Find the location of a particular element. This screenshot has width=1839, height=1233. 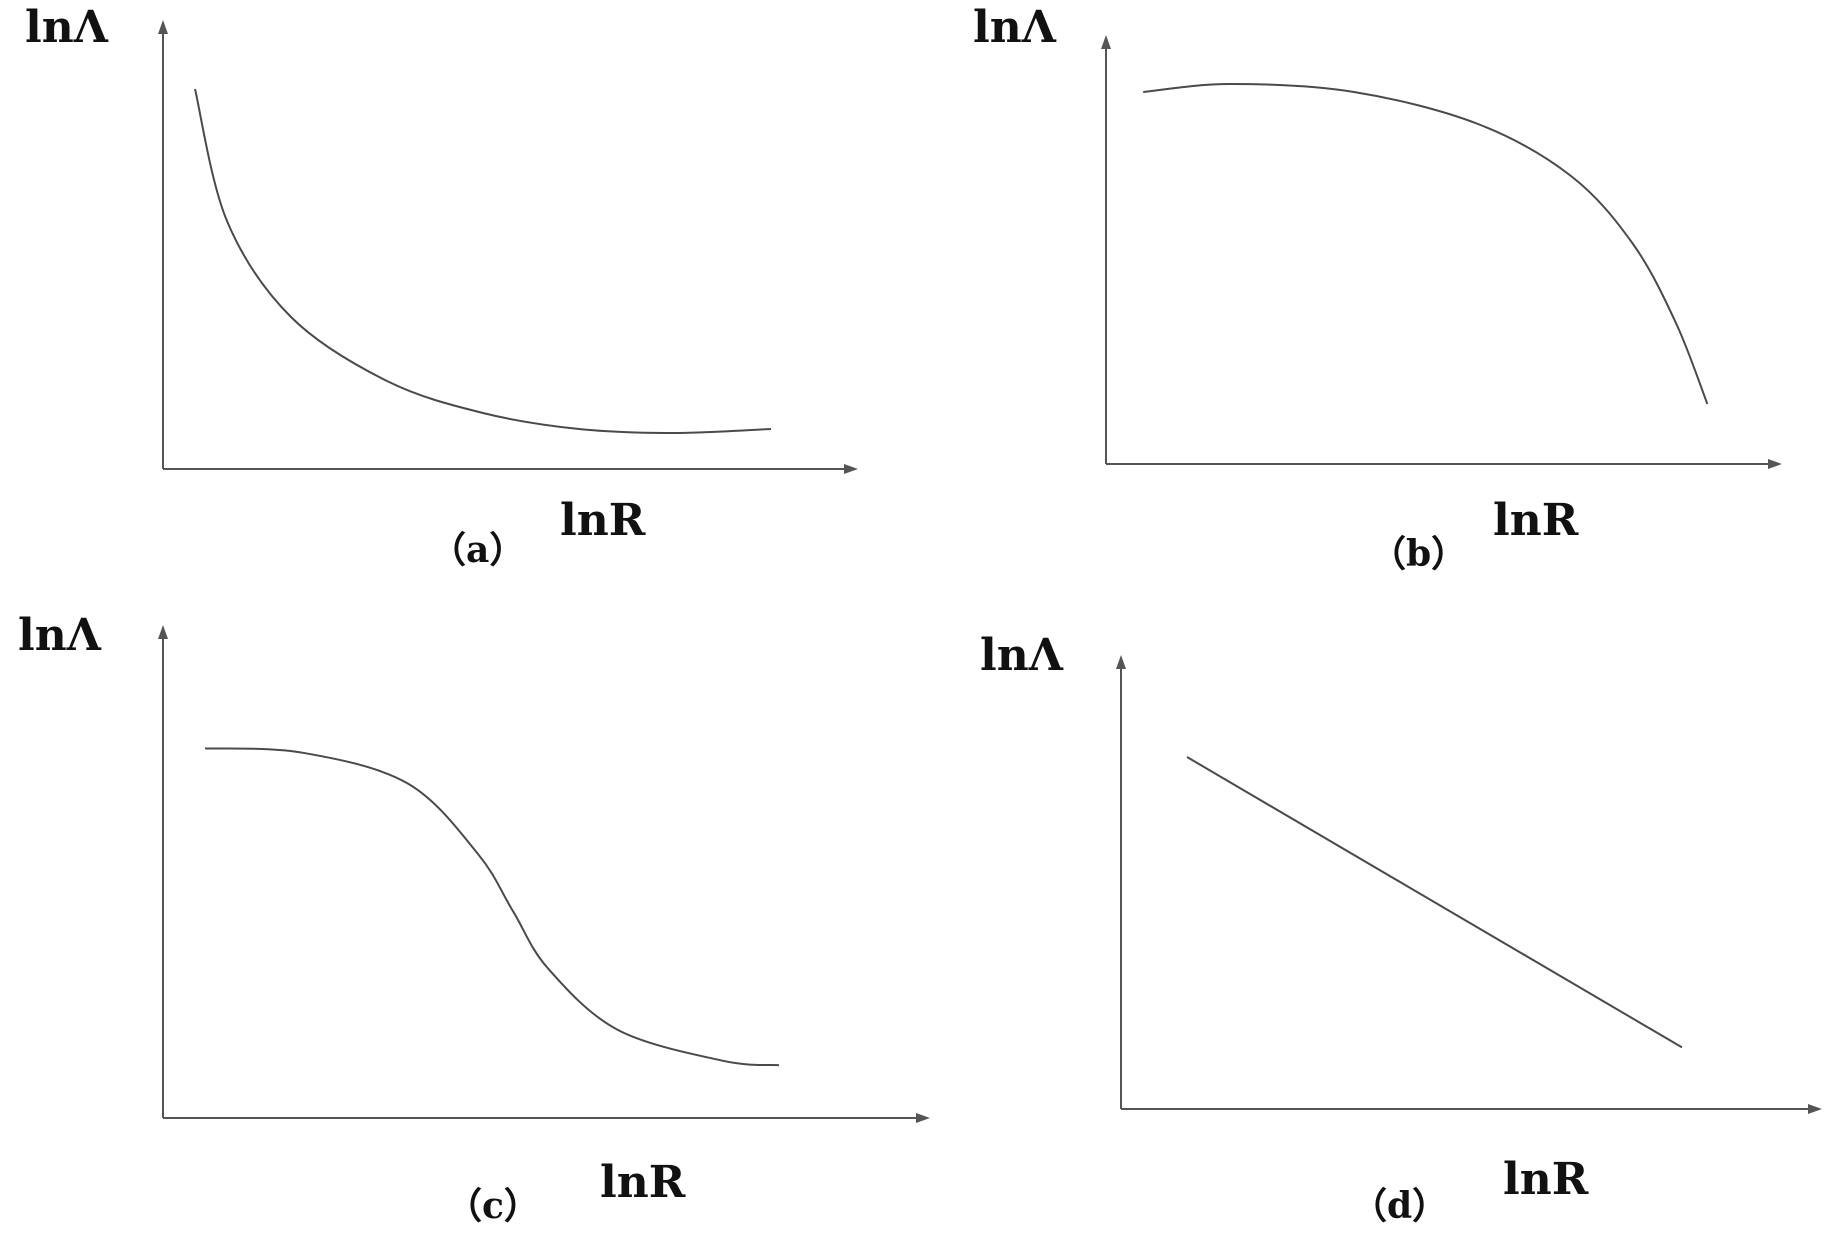

panel-caption: （c） is located at coordinates (493, 1206).